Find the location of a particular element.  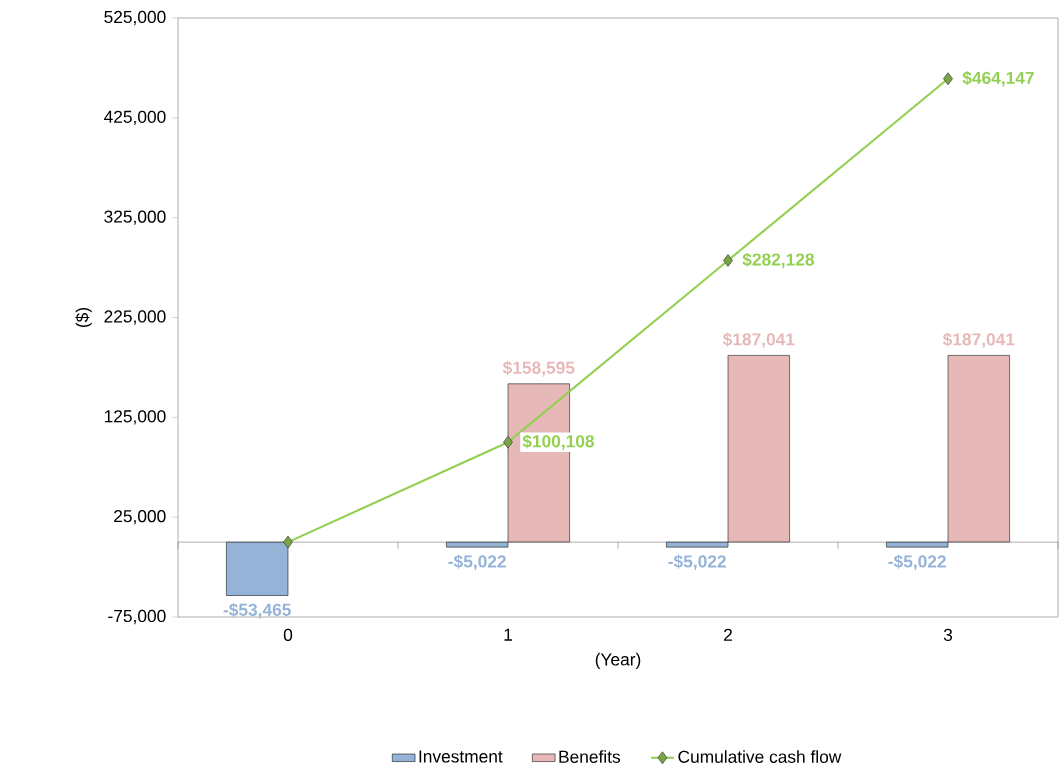

y-tick-label: 225,000 is located at coordinates (135, 317).